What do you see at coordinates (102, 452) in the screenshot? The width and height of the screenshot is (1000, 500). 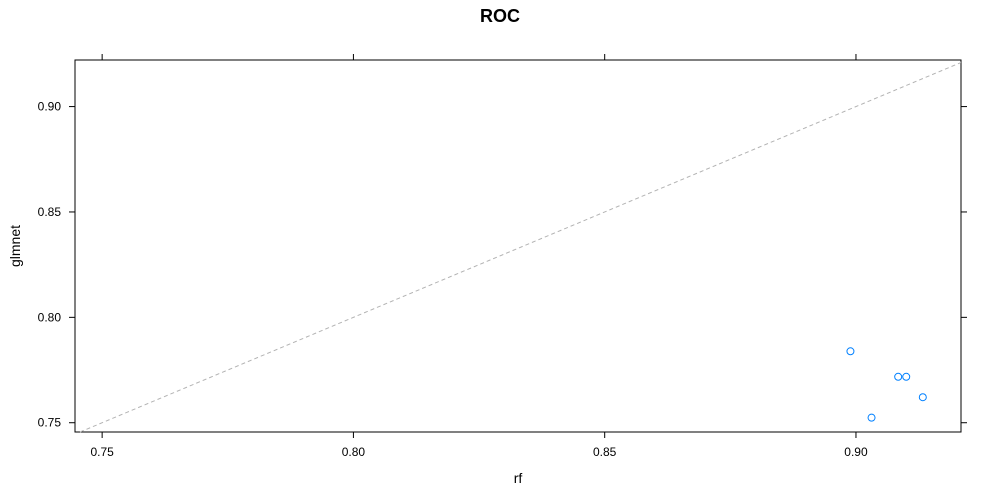 I see `x-tick-label: 0.75` at bounding box center [102, 452].